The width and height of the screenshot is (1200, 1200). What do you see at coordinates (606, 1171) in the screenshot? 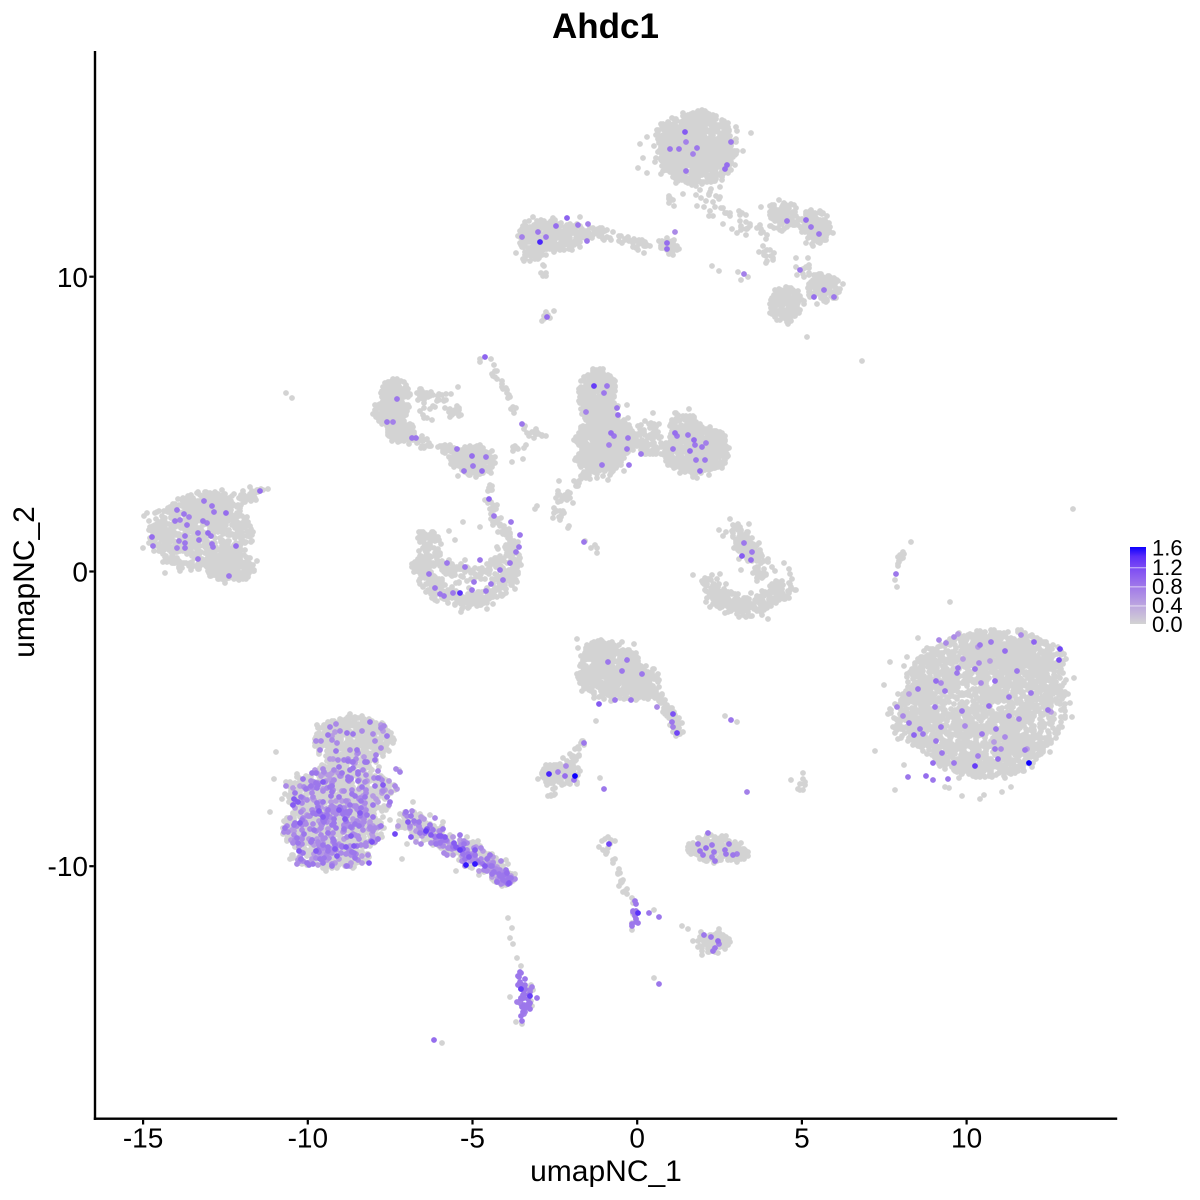
I see `svg-text: umapNC_1` at bounding box center [606, 1171].